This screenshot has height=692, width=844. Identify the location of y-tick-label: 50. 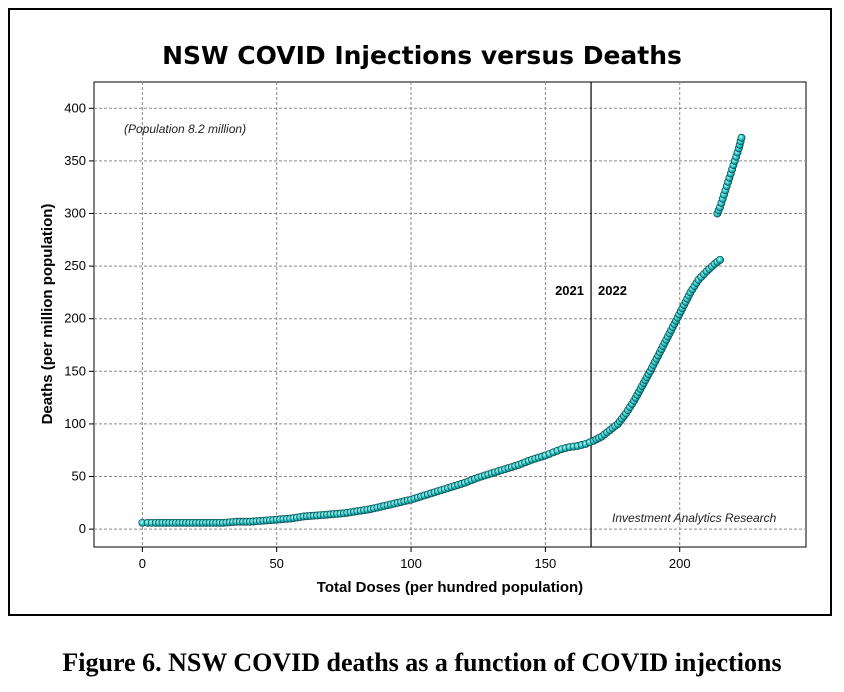
(79, 476).